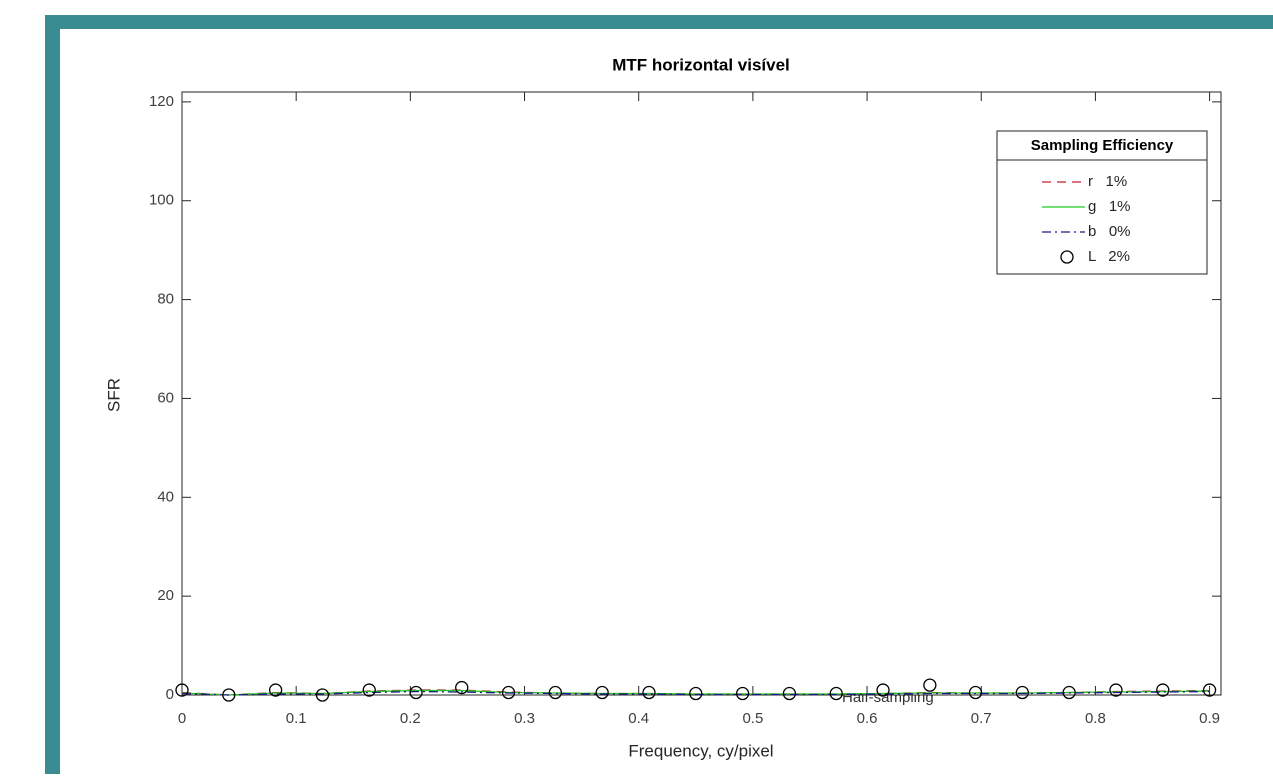 This screenshot has height=779, width=1273. What do you see at coordinates (161, 101) in the screenshot?
I see `y-tick-label: 120` at bounding box center [161, 101].